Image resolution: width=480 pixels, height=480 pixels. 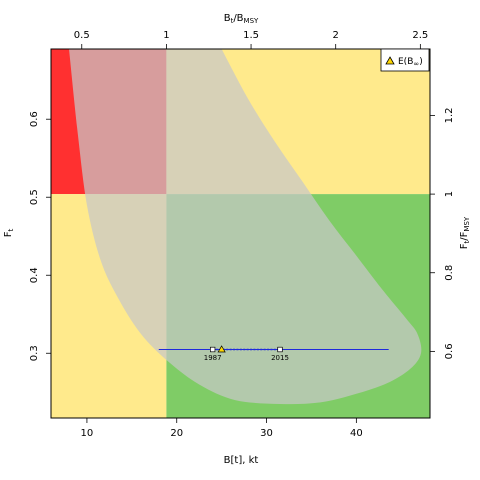 I want to click on x-axis-label: B[t], kt, so click(x=241, y=460).